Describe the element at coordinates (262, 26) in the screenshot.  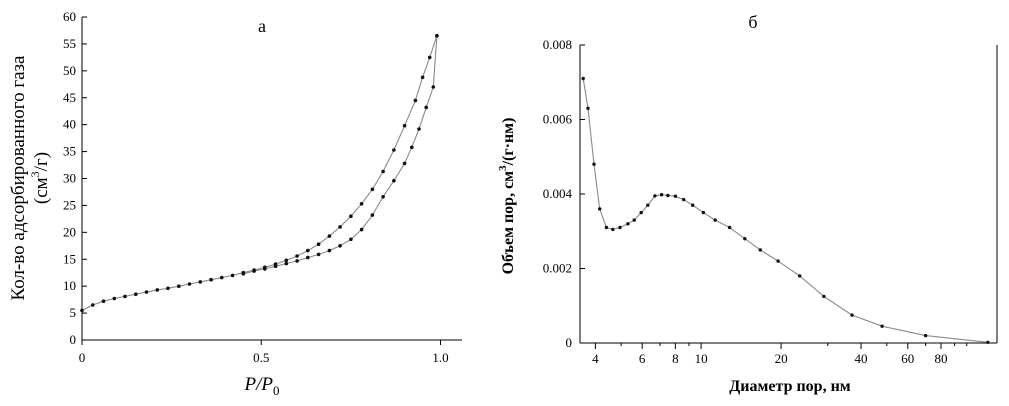
I see `panel-a-label: а` at that location.